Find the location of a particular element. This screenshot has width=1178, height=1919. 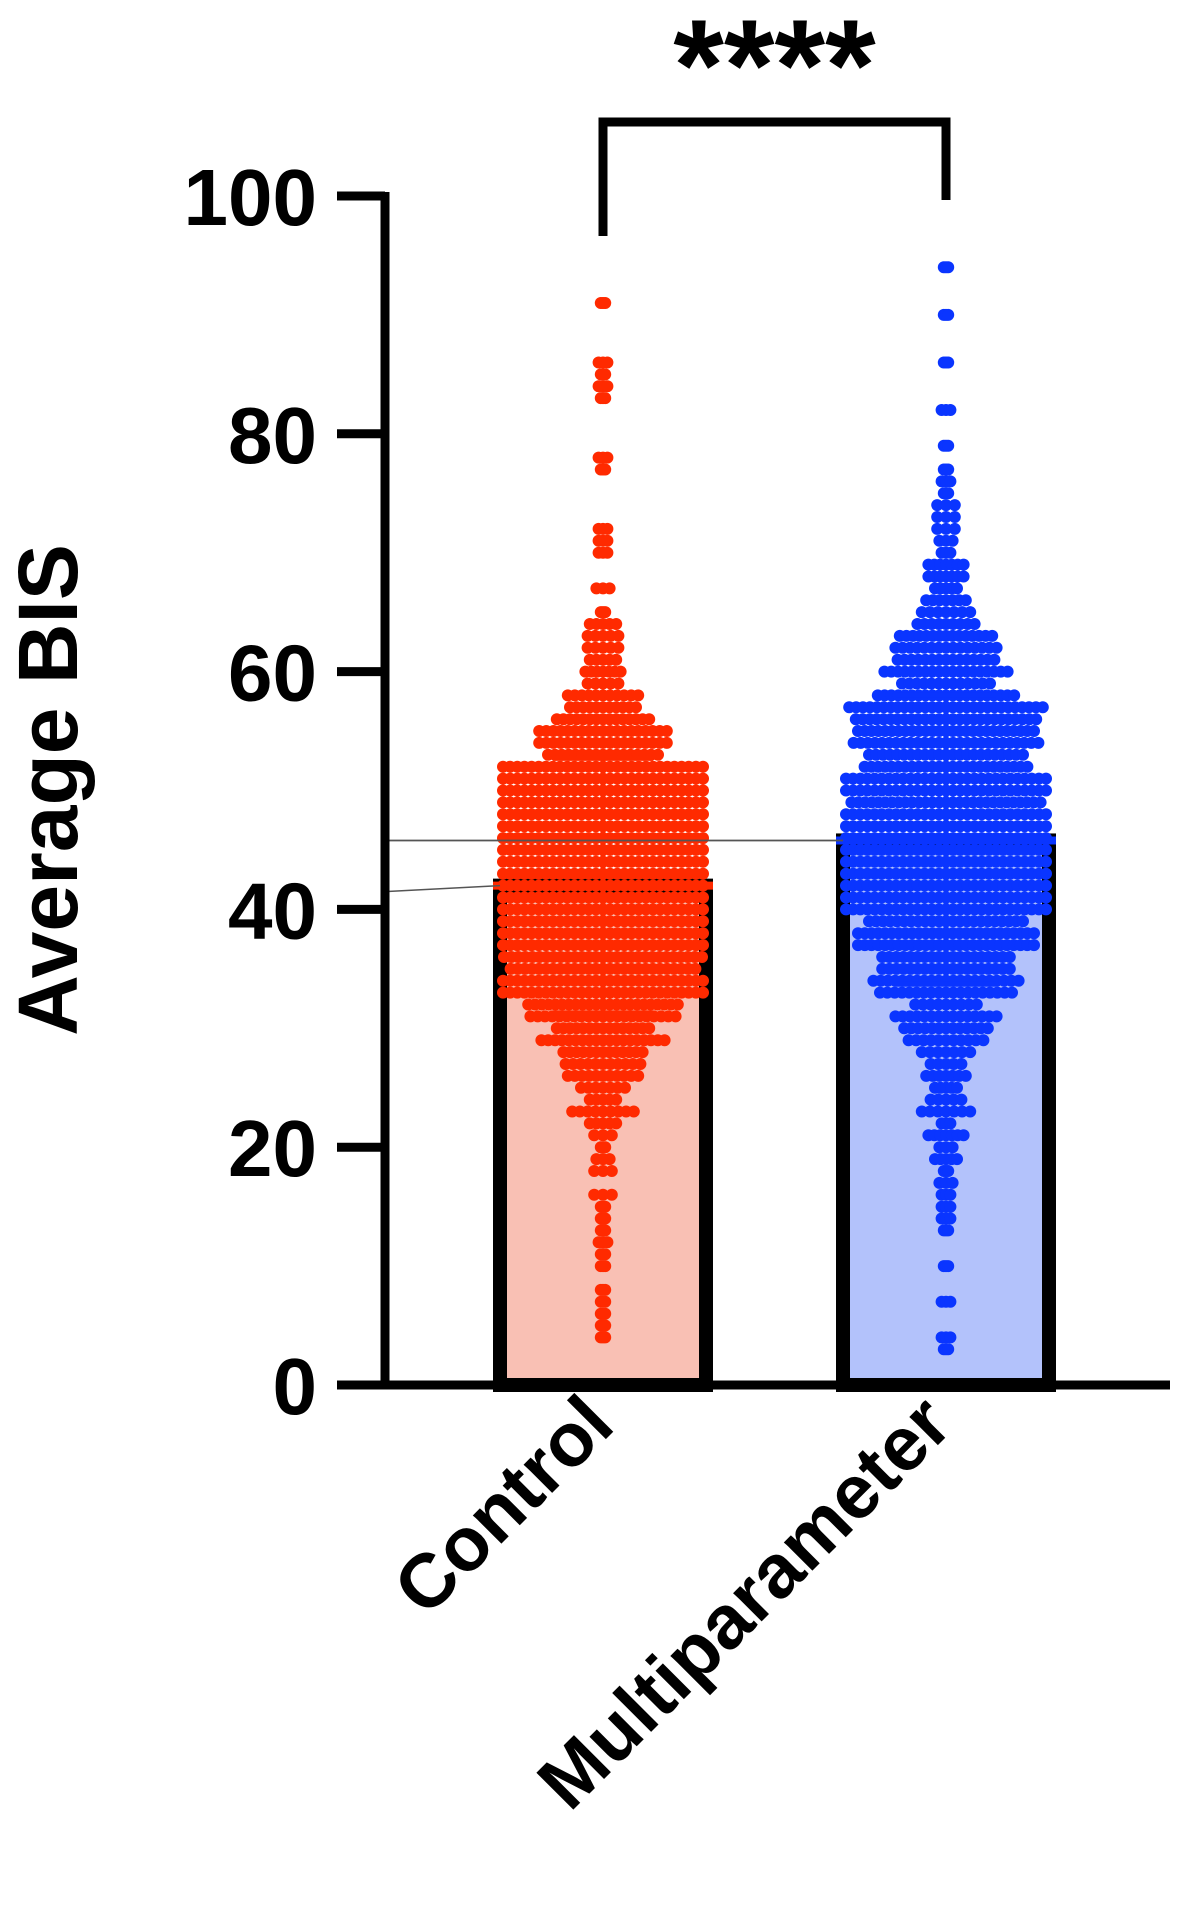

error-bars-layer is located at coordinates (774, 854).